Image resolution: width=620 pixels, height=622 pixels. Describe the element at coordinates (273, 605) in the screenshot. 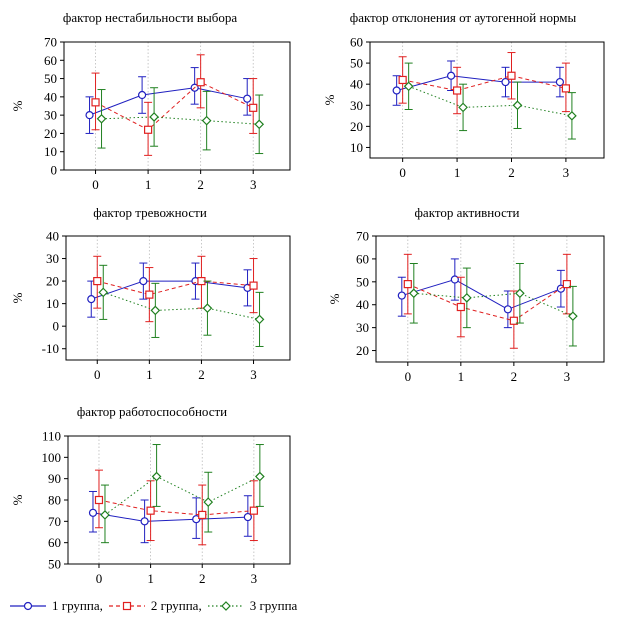

I see `legend-label-group-3: 3 группа` at that location.